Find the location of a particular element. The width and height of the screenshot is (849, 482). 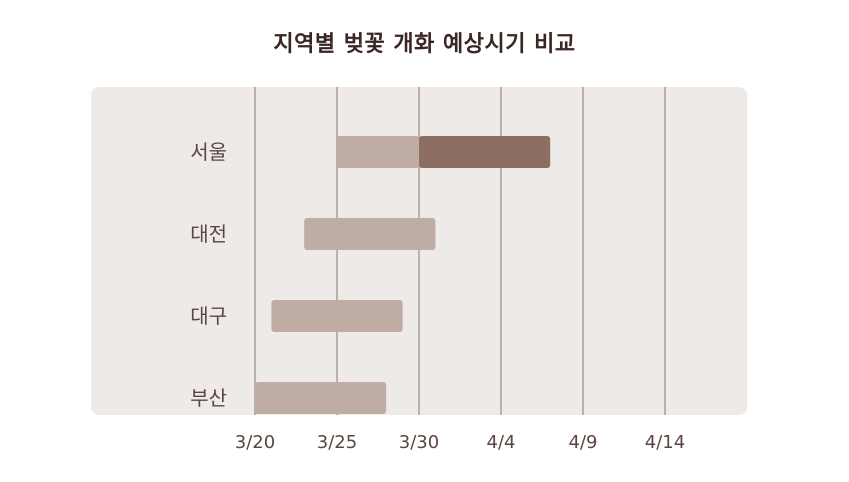

x-tick-label: 4/4 is located at coordinates (501, 442).